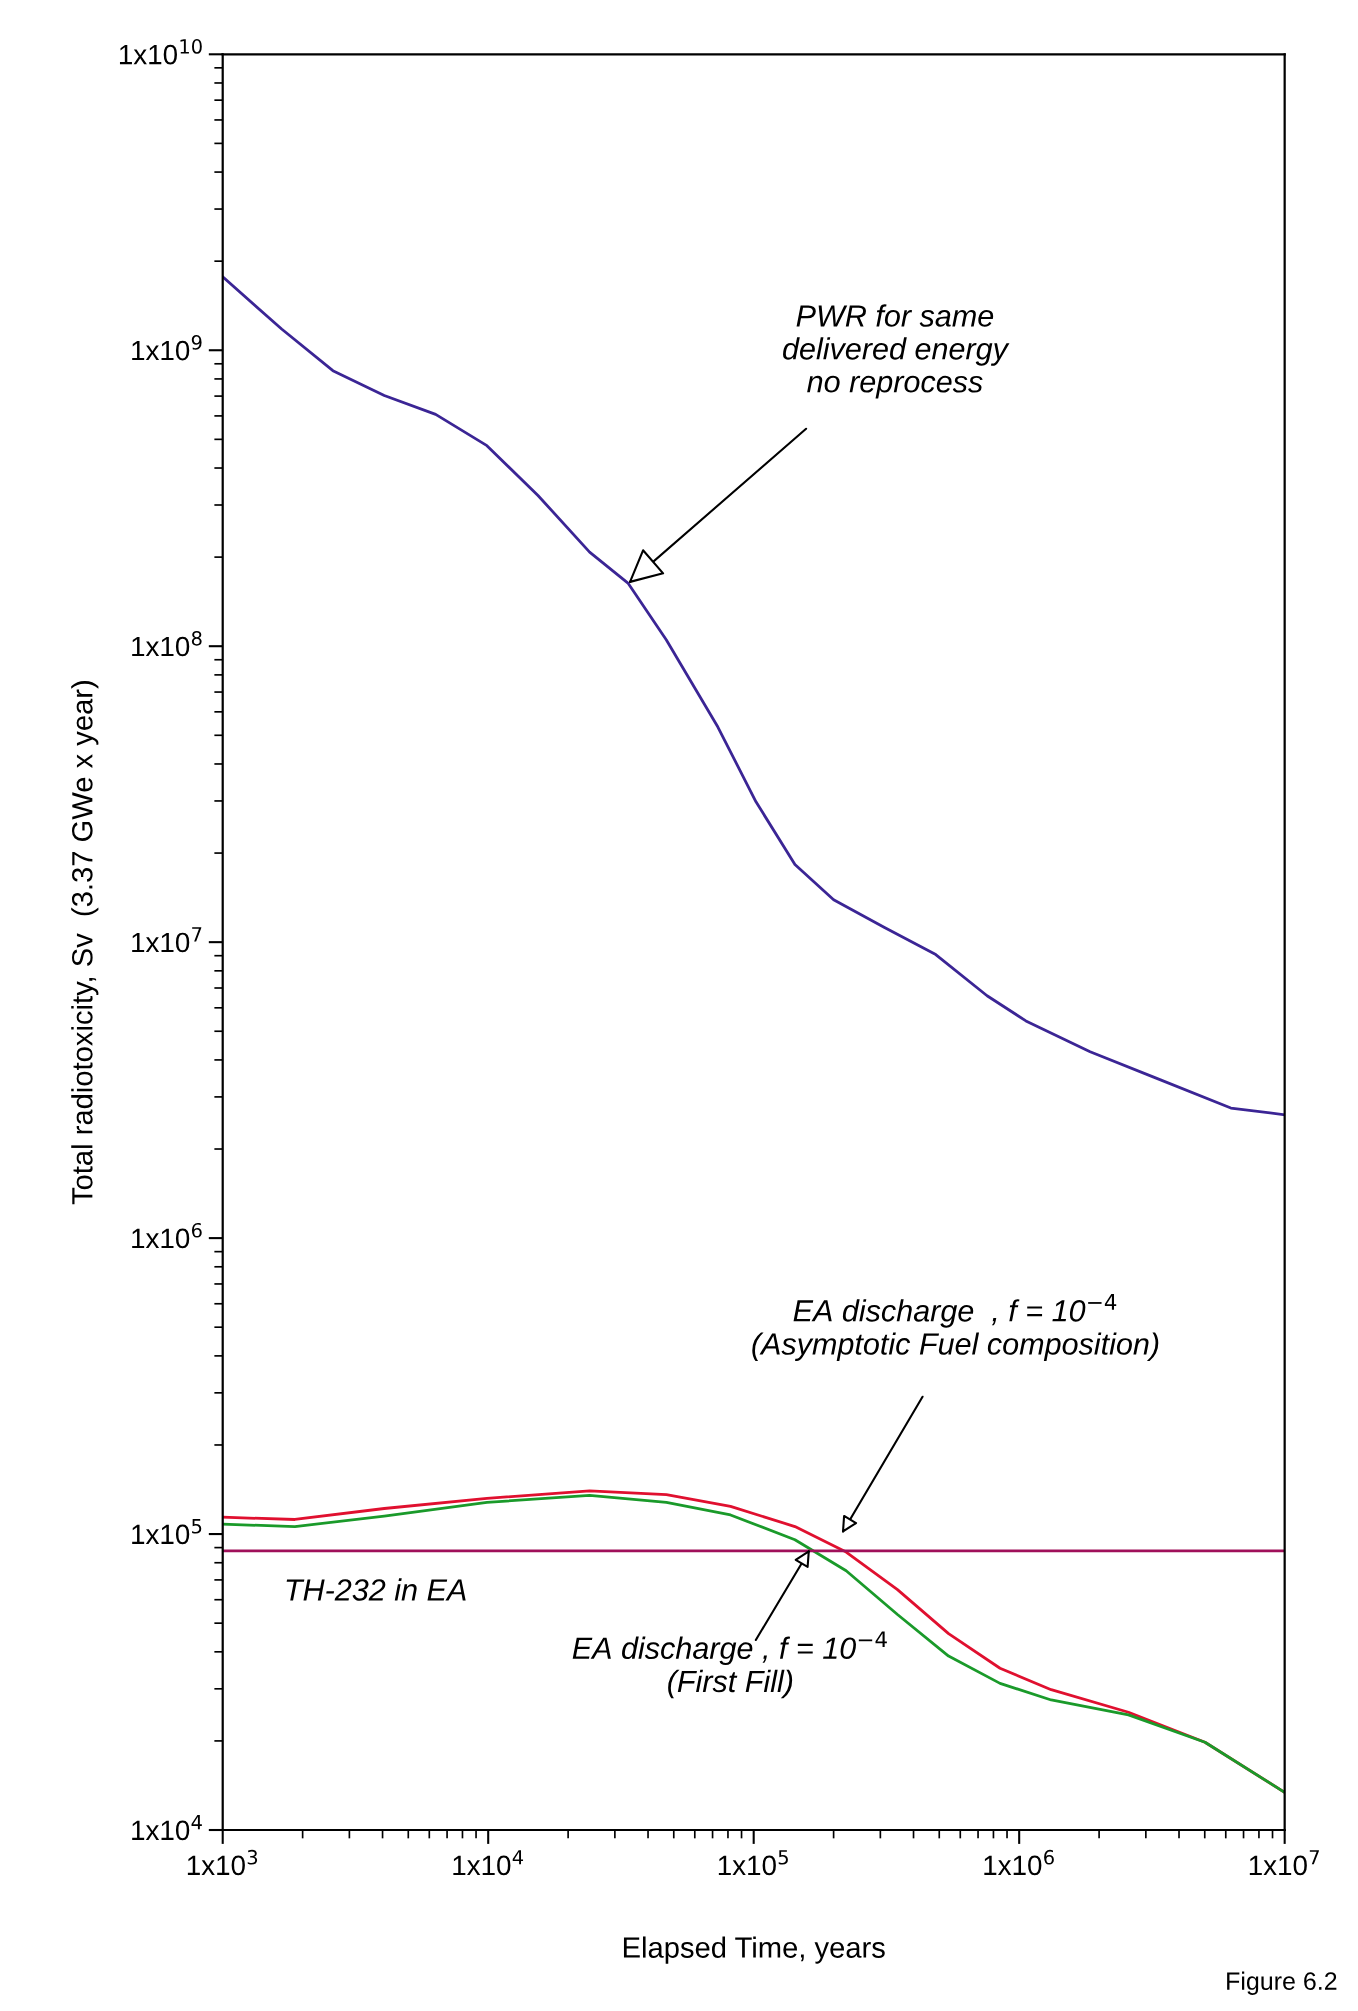  Describe the element at coordinates (160, 52) in the screenshot. I see `y-tick-label: 1x10$^{10}$` at that location.